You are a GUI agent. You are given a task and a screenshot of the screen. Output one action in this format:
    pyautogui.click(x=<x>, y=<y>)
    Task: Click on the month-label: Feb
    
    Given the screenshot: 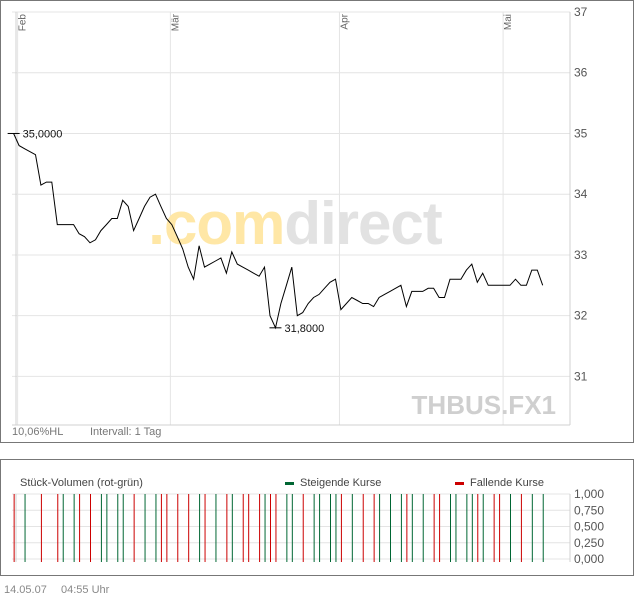 What is the action you would take?
    pyautogui.click(x=23, y=23)
    